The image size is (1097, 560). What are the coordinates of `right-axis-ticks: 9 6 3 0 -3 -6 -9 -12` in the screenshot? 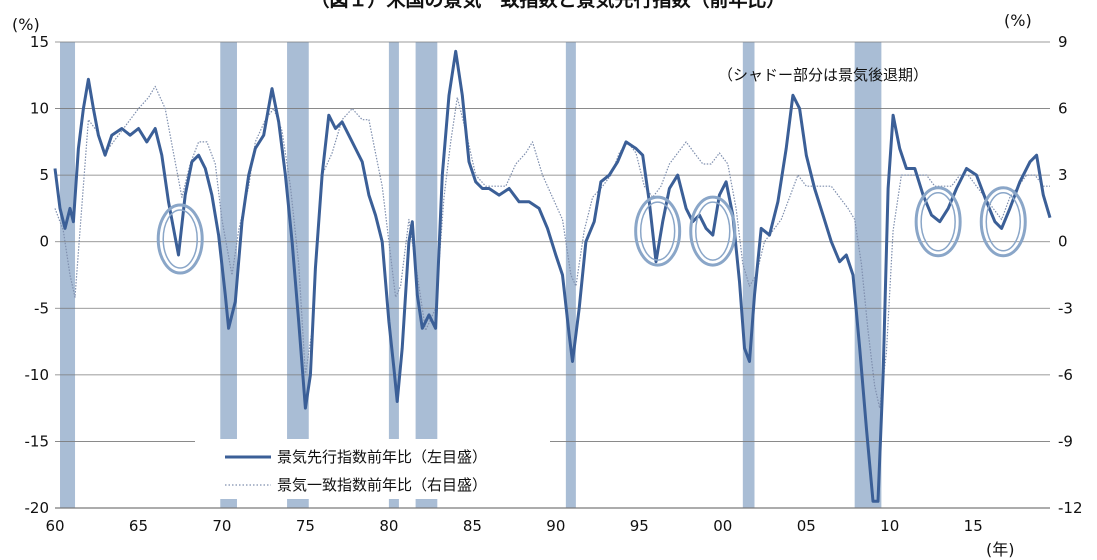 It's located at (1070, 275).